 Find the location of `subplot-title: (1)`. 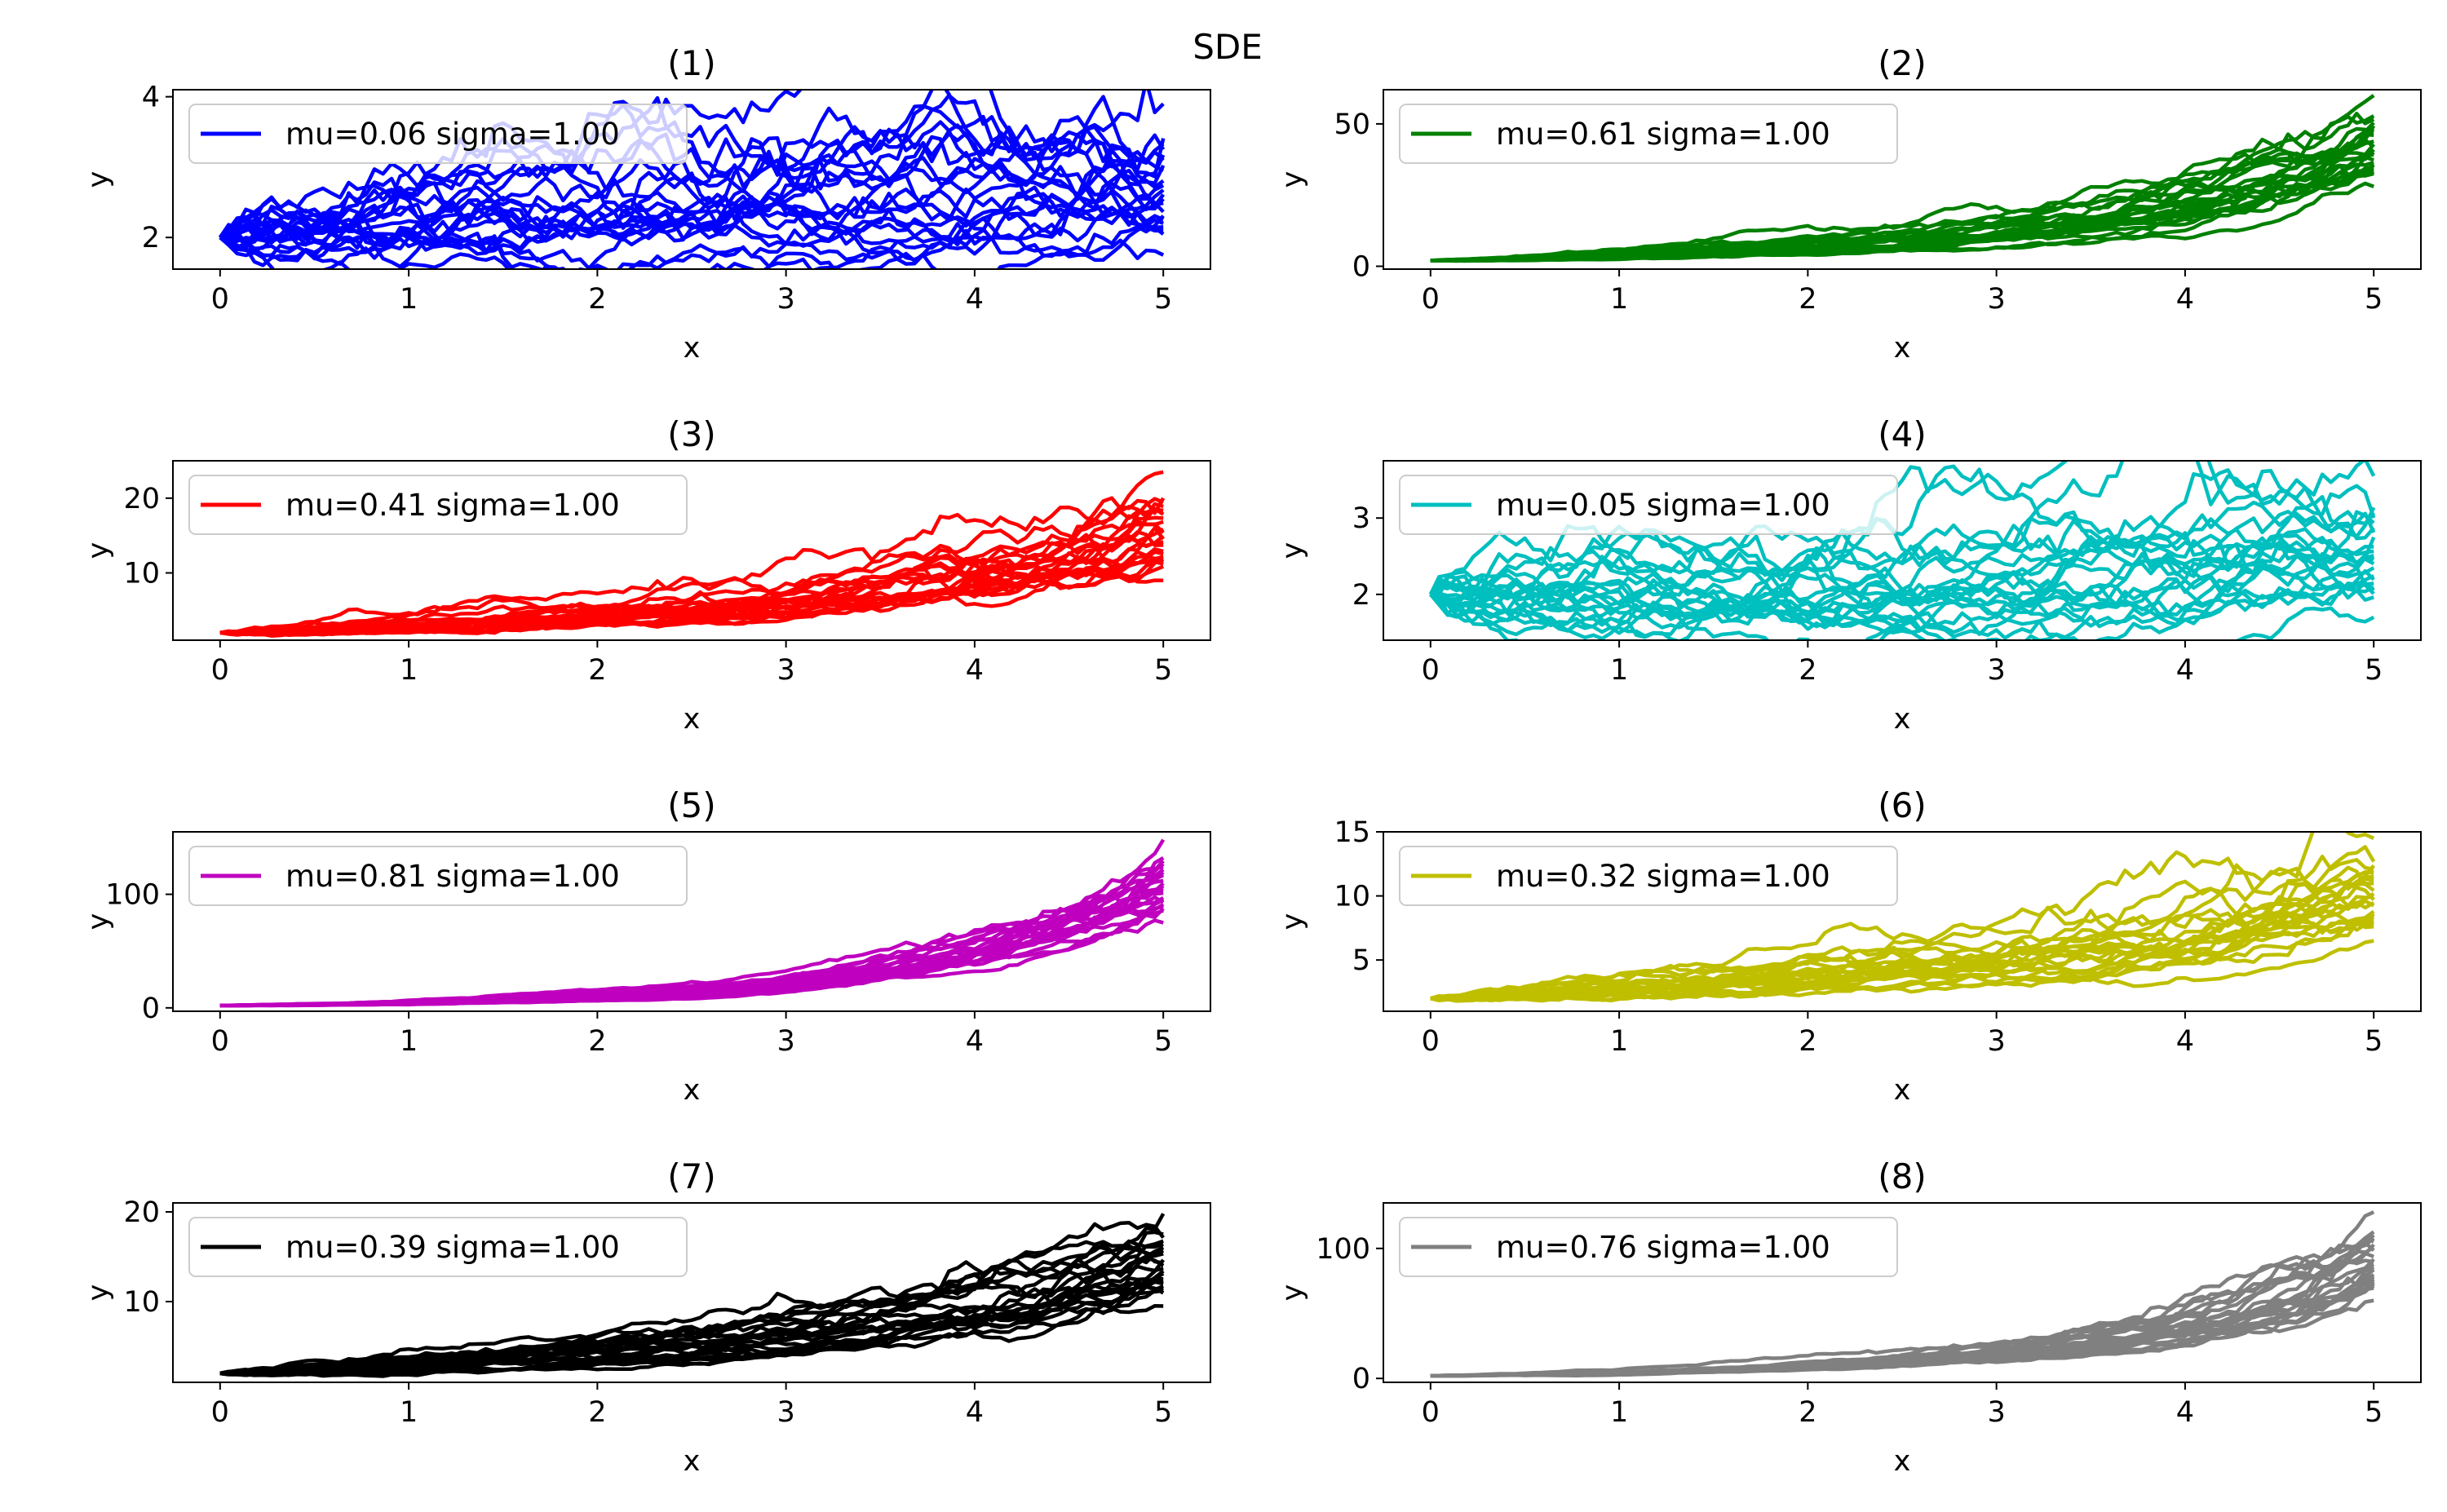

subplot-title: (1) is located at coordinates (691, 63).